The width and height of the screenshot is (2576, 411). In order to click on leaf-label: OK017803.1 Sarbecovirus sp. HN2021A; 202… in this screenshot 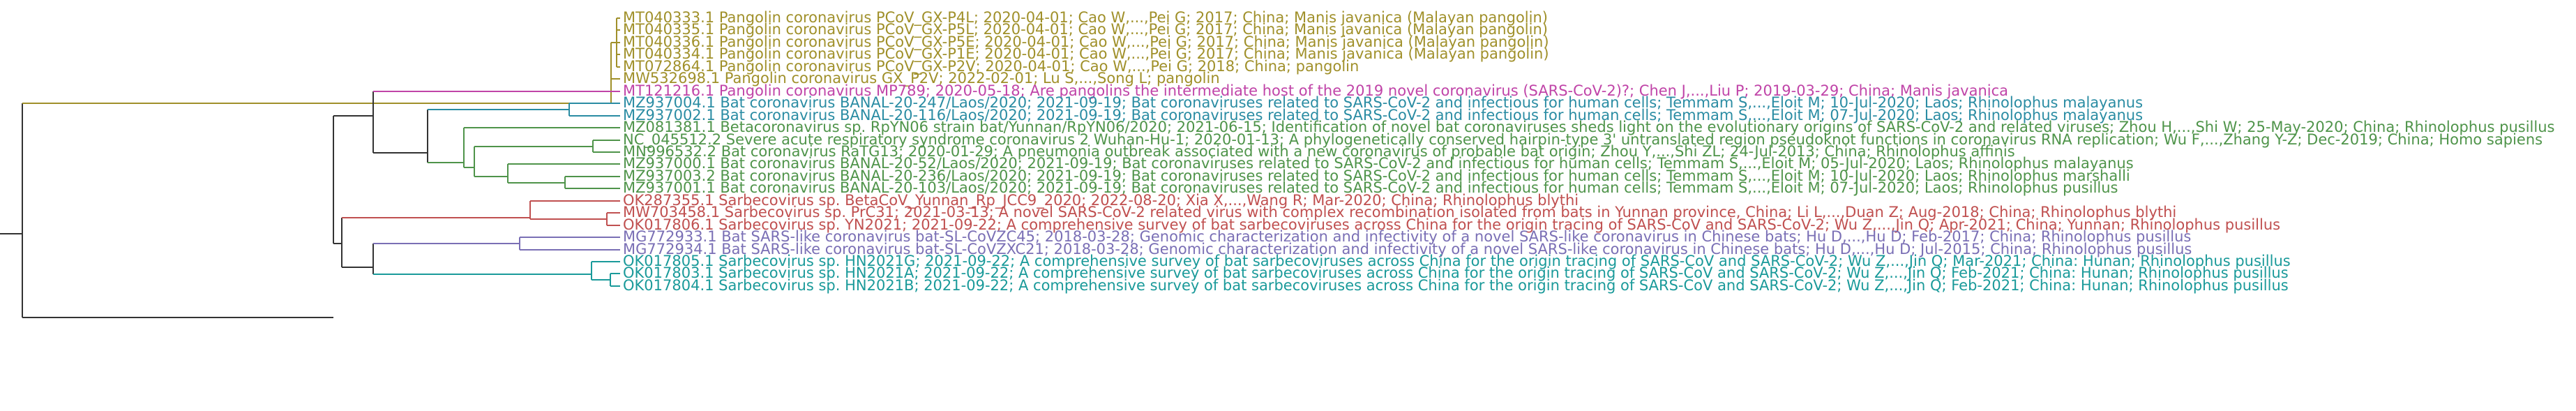, I will do `click(1456, 272)`.